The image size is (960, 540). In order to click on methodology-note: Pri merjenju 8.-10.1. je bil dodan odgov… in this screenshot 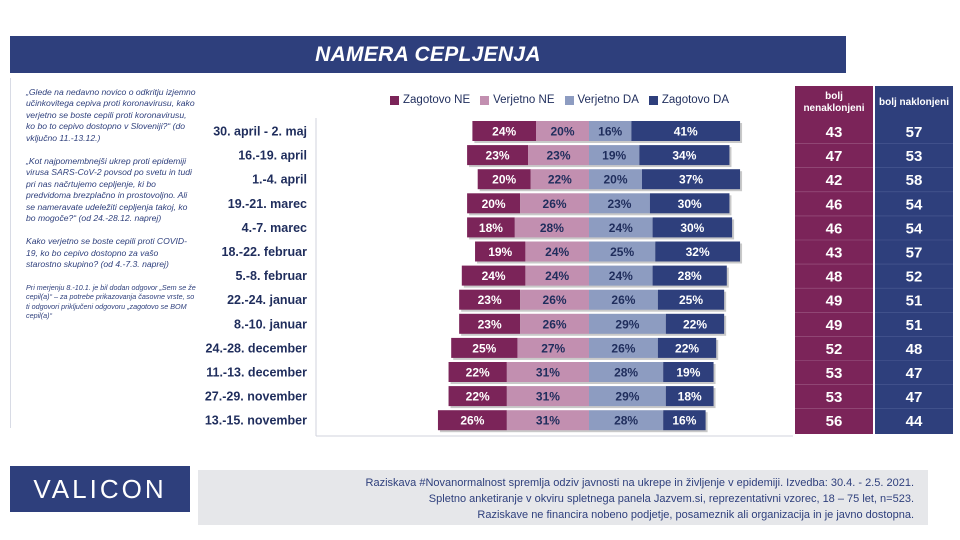, I will do `click(111, 301)`.